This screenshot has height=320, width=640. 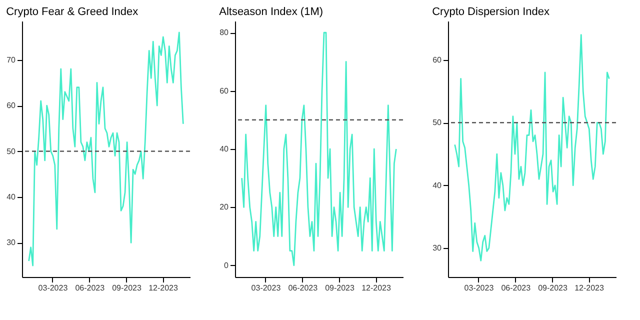 I want to click on y-tick-label: 20, so click(x=225, y=207).